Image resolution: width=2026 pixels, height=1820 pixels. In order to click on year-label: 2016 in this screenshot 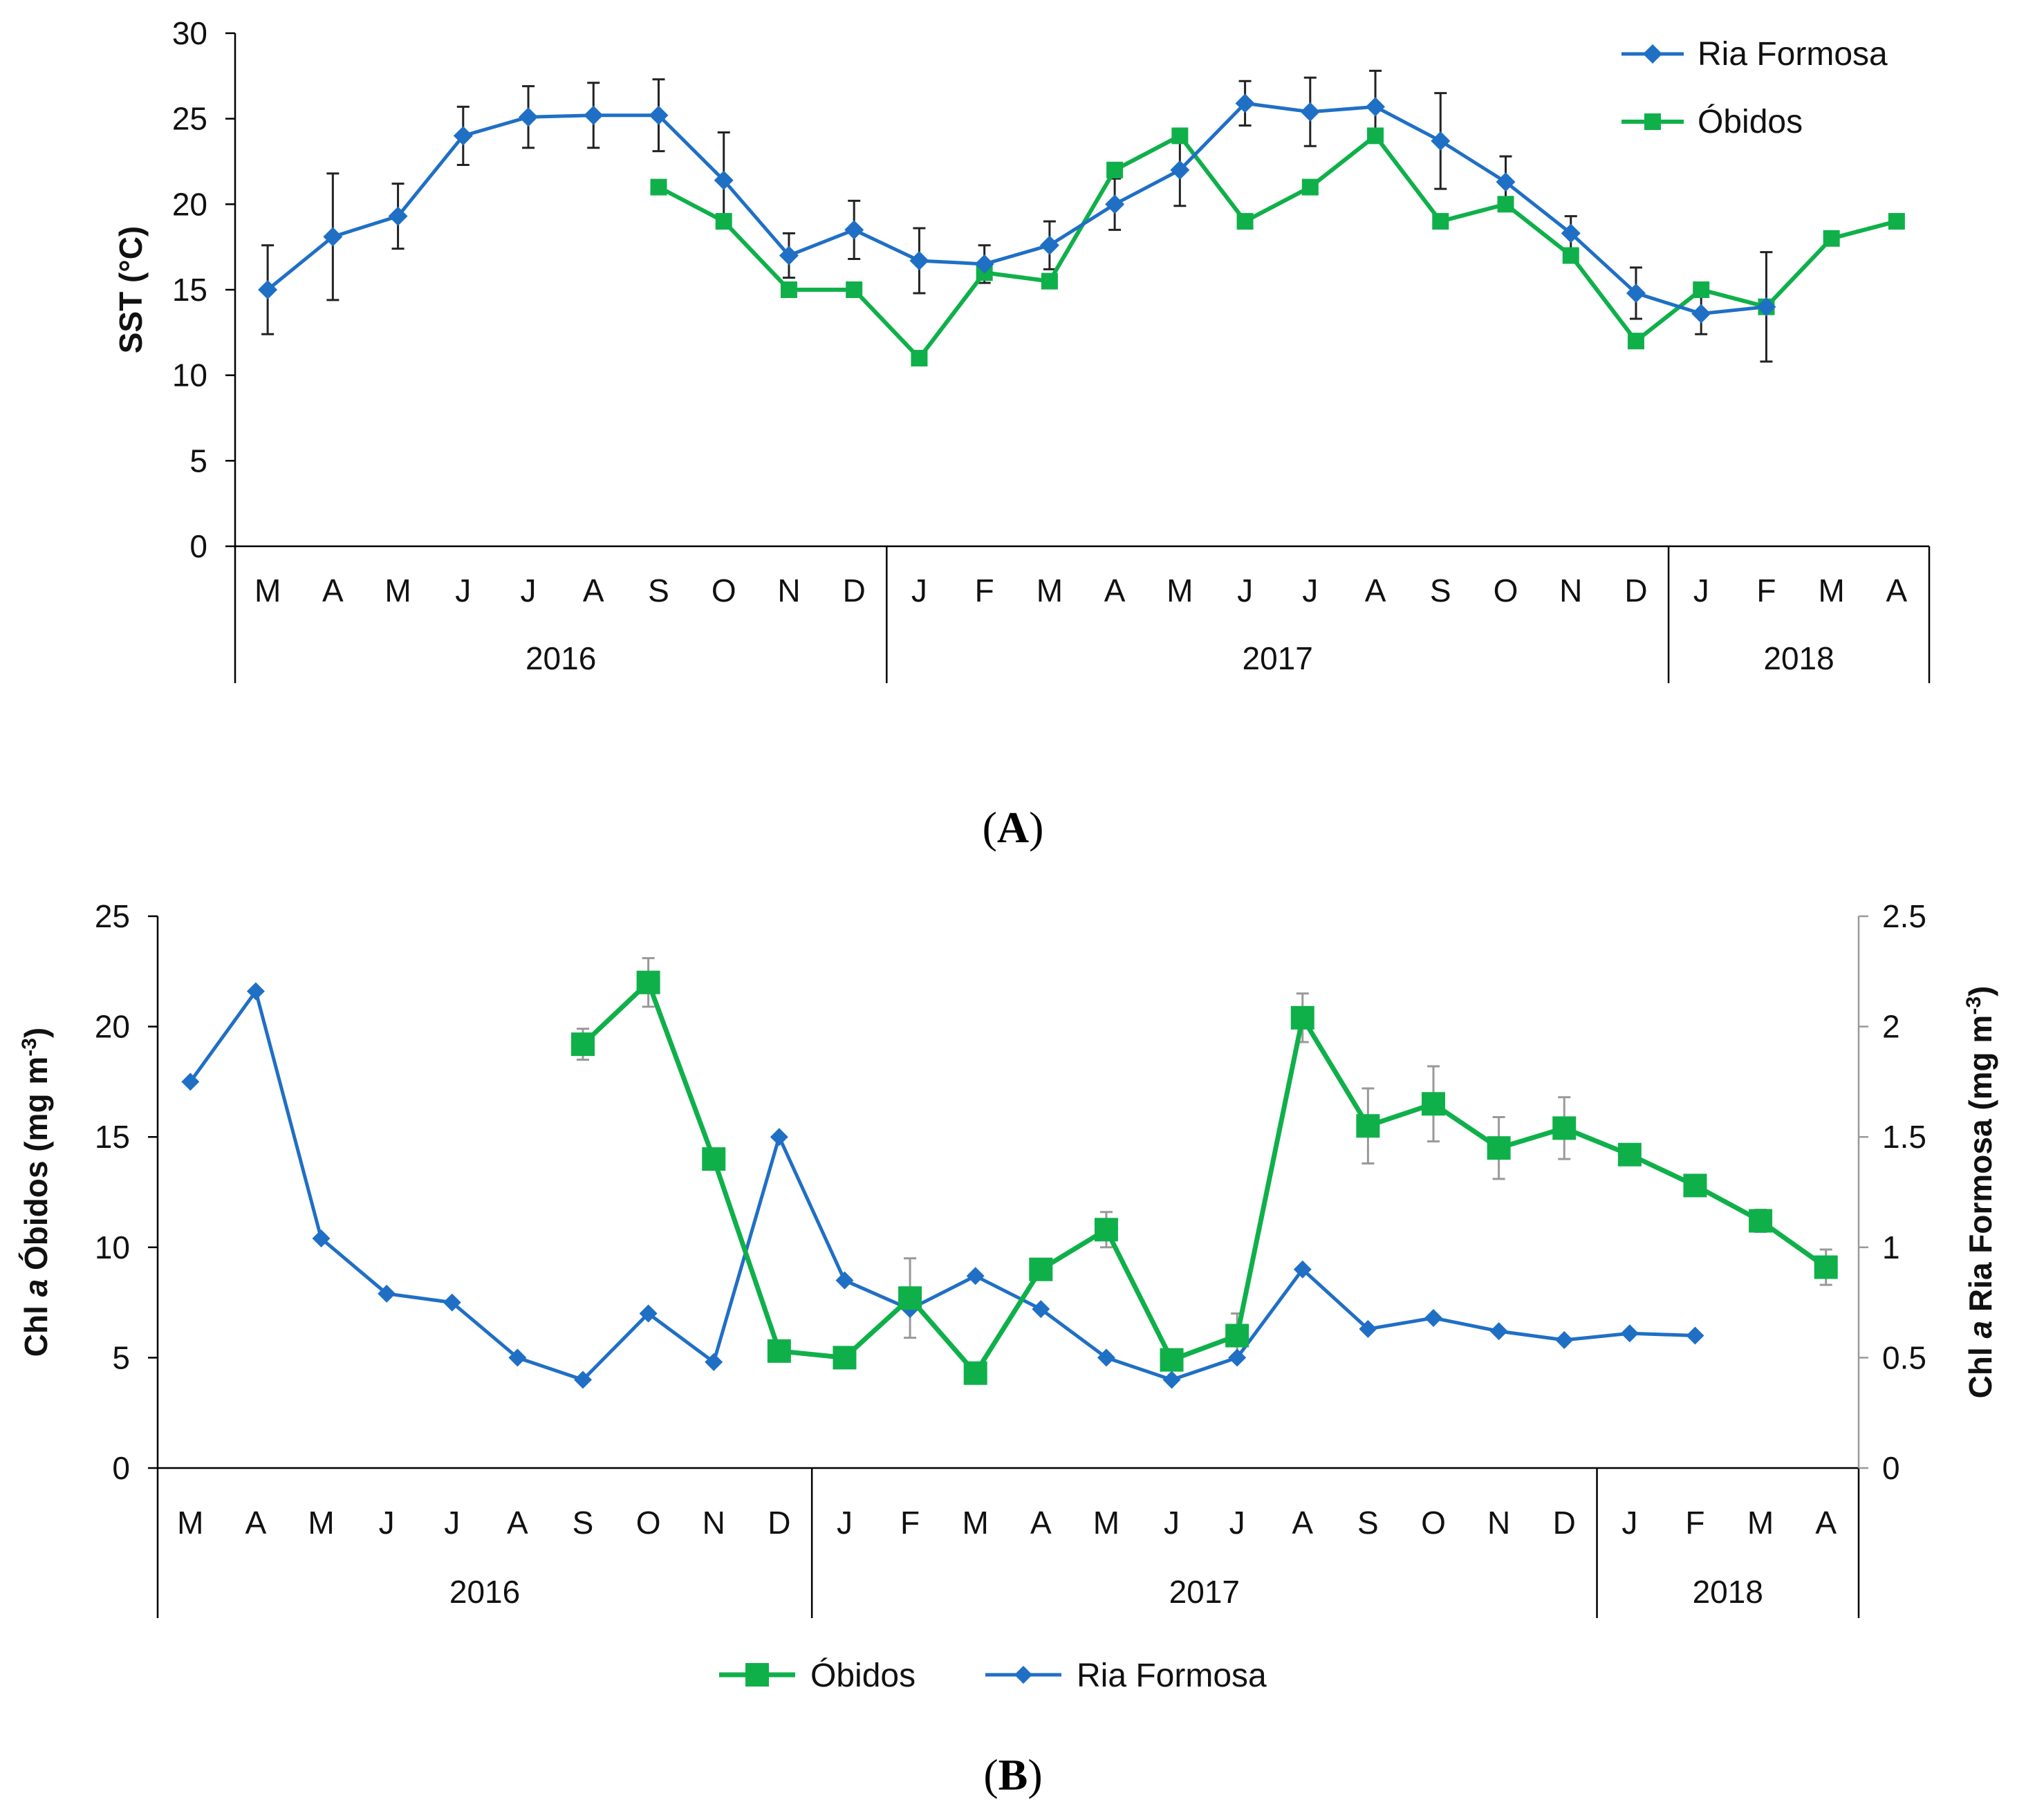, I will do `click(561, 658)`.